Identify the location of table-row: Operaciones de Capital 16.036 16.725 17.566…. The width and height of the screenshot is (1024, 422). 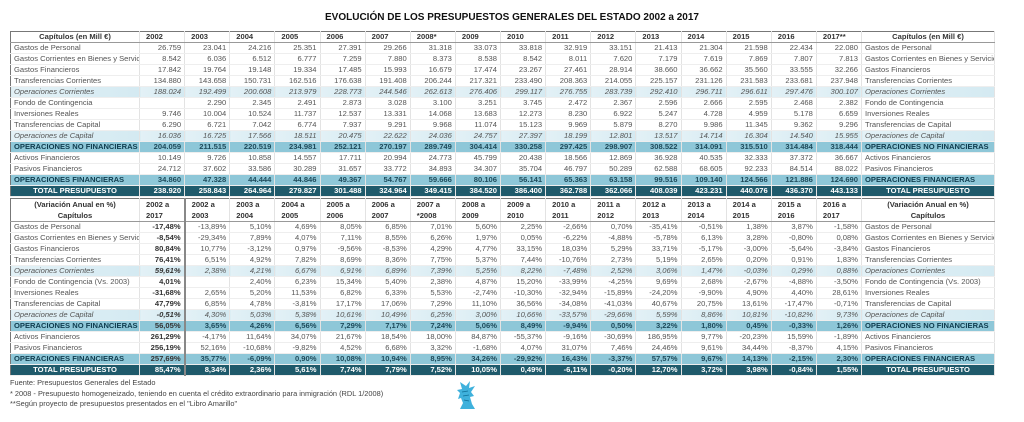
(502, 136).